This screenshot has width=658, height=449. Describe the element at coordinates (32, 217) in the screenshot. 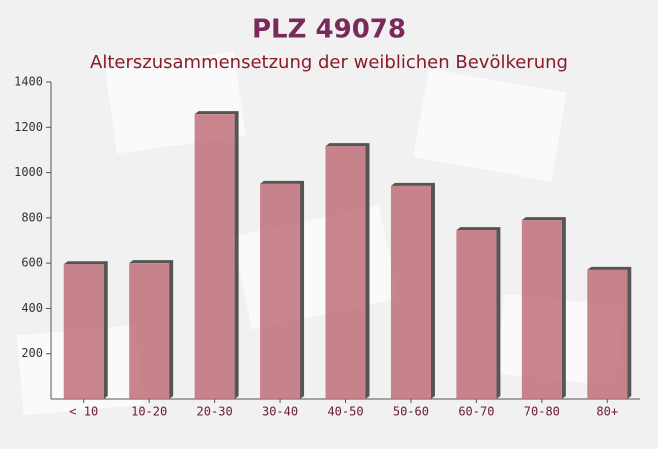

I see `y-tick-label: 800` at that location.